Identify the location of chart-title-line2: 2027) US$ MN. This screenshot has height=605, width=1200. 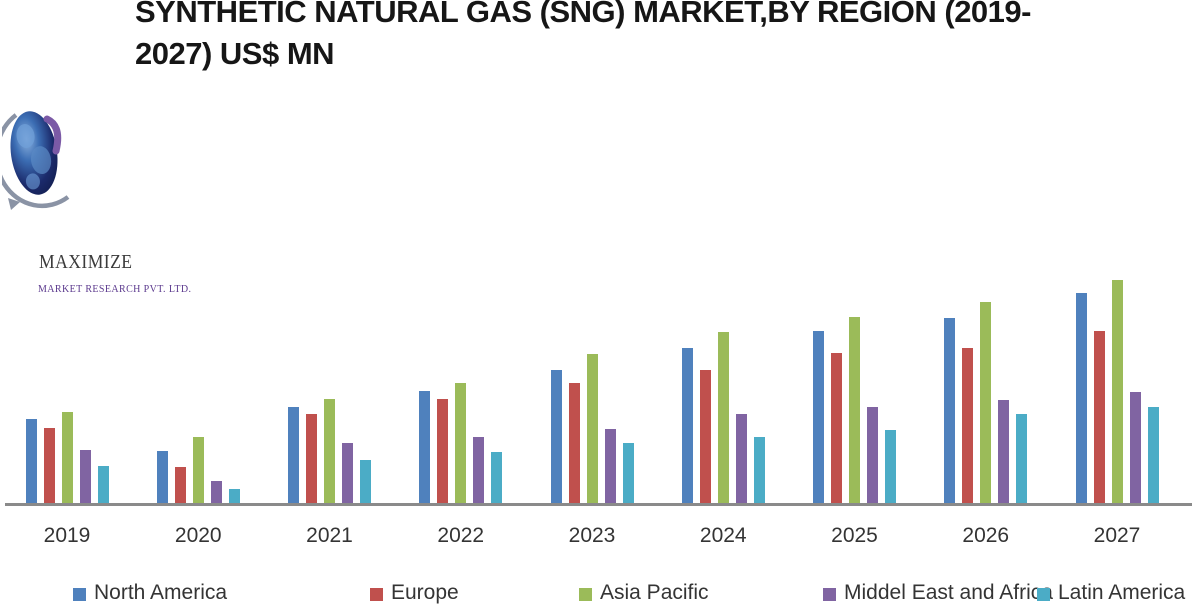
(235, 53).